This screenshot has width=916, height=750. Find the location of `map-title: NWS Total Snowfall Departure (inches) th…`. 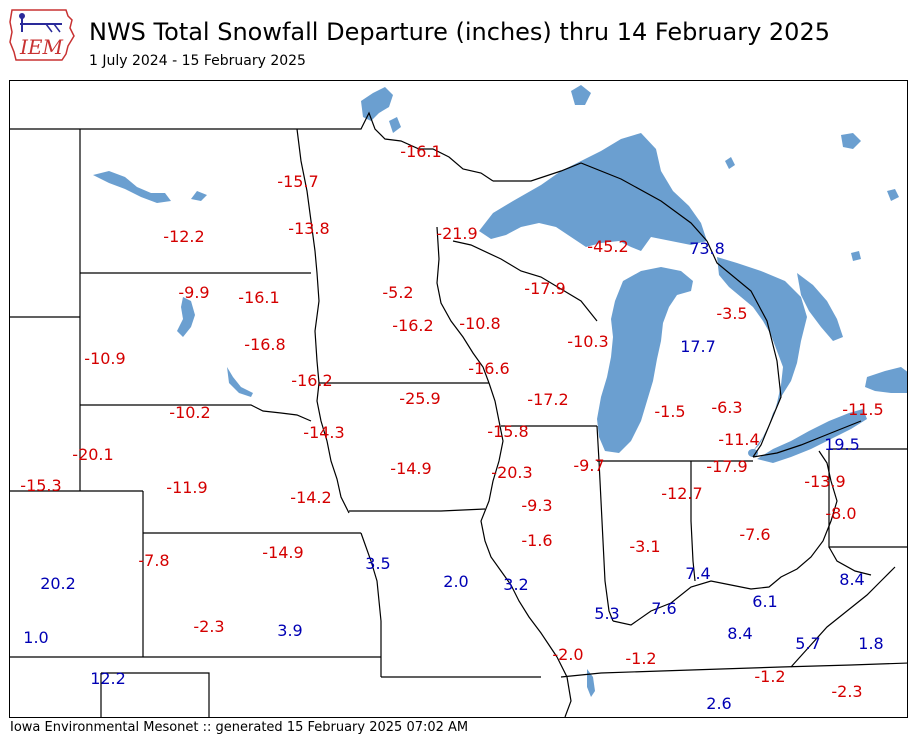

map-title: NWS Total Snowfall Departure (inches) th… is located at coordinates (459, 32).